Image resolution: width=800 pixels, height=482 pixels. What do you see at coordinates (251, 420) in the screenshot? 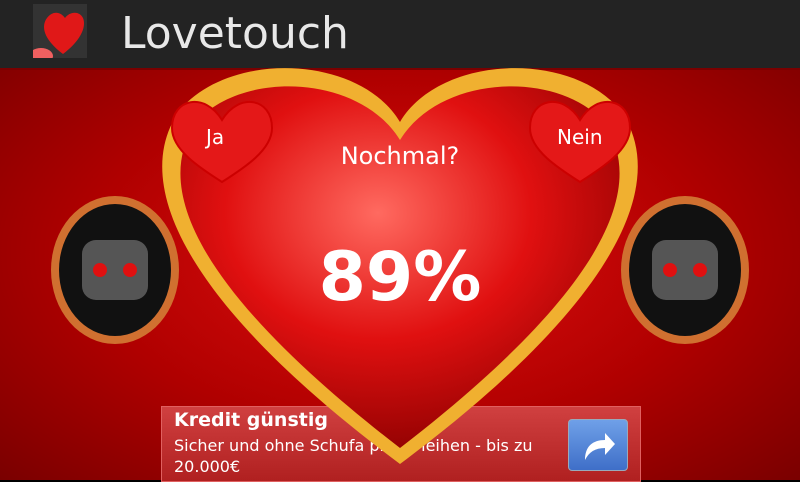
I see `ad-title: Kredit günstig` at bounding box center [251, 420].